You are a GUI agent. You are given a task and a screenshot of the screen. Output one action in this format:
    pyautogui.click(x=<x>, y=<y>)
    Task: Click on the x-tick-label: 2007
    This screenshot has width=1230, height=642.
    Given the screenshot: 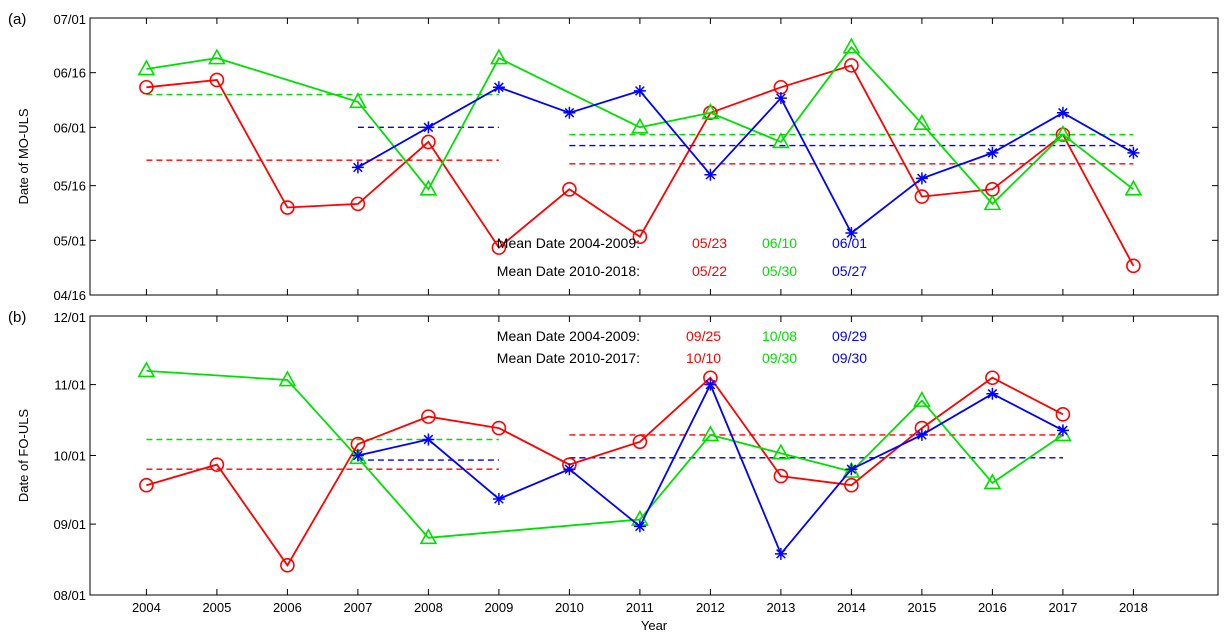 What is the action you would take?
    pyautogui.click(x=357, y=607)
    